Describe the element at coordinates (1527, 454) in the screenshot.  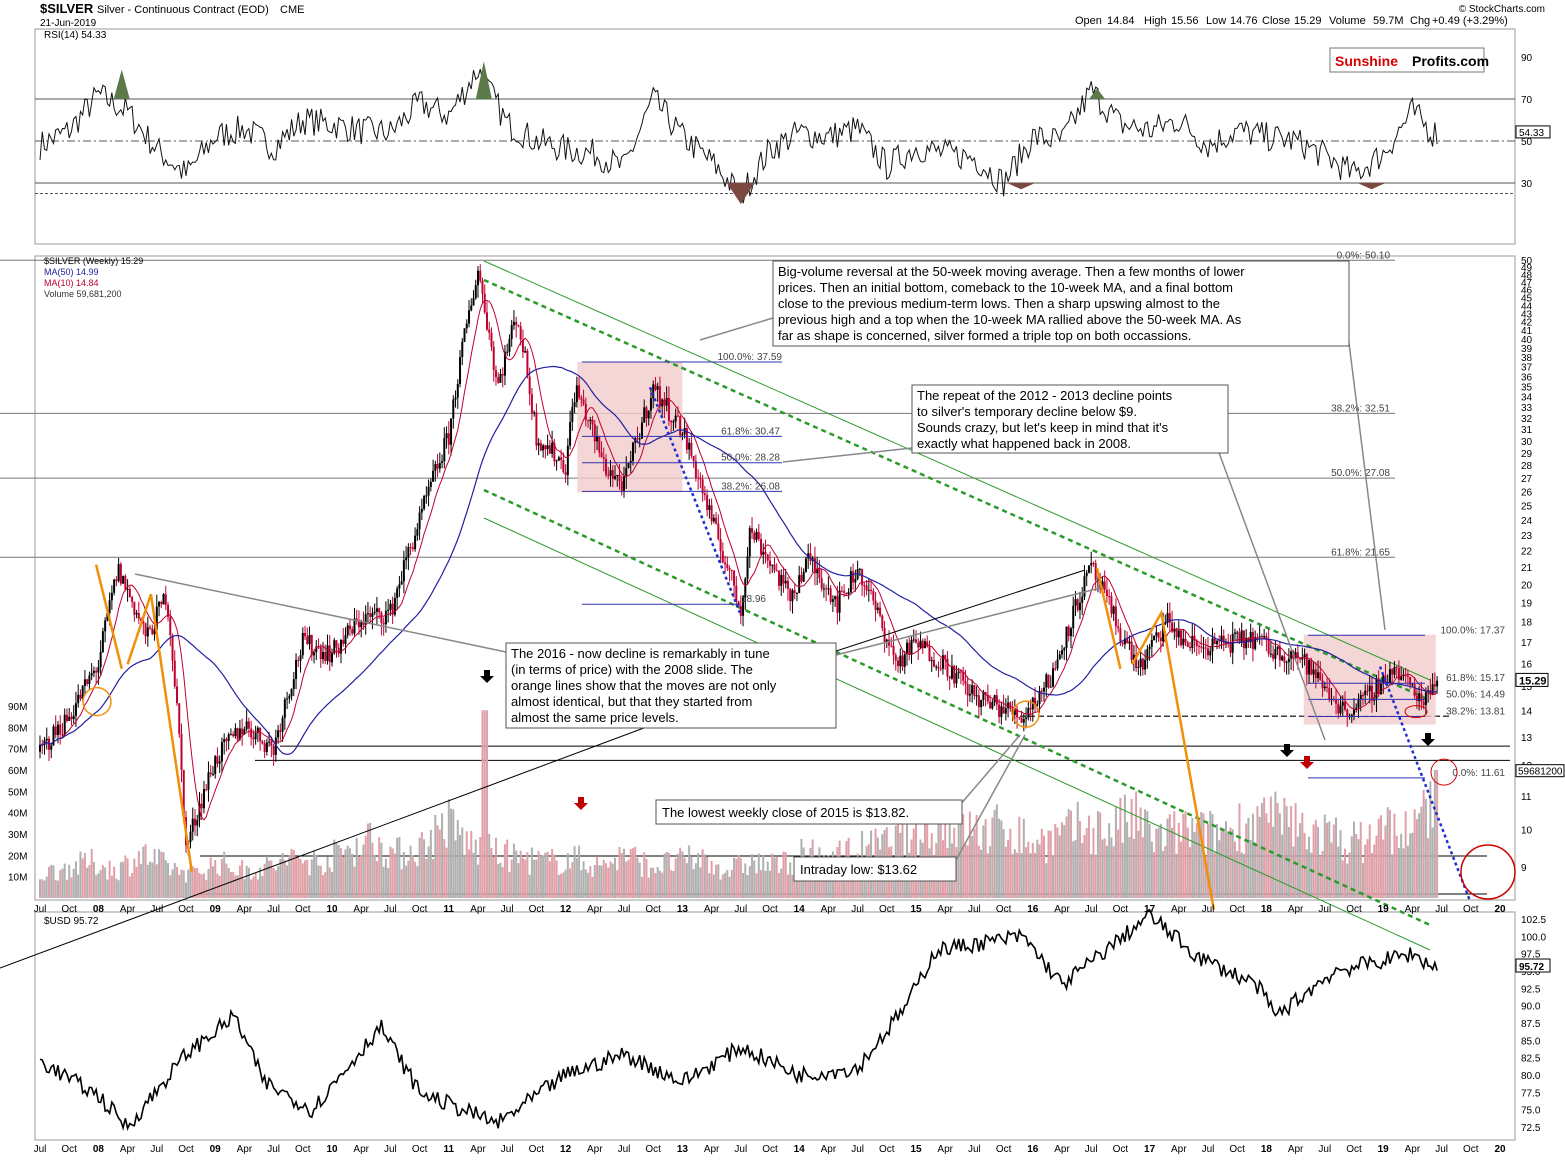
I see `price-y-tick: 29` at that location.